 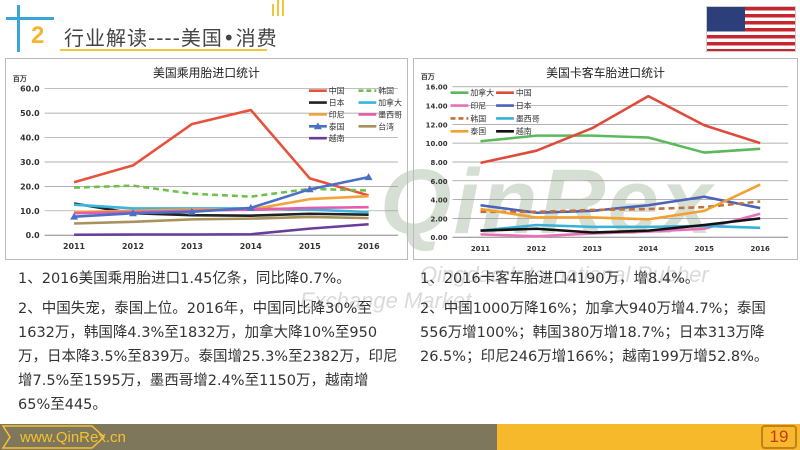 What do you see at coordinates (30, 211) in the screenshot?
I see `y-tick-label: 10.0` at bounding box center [30, 211].